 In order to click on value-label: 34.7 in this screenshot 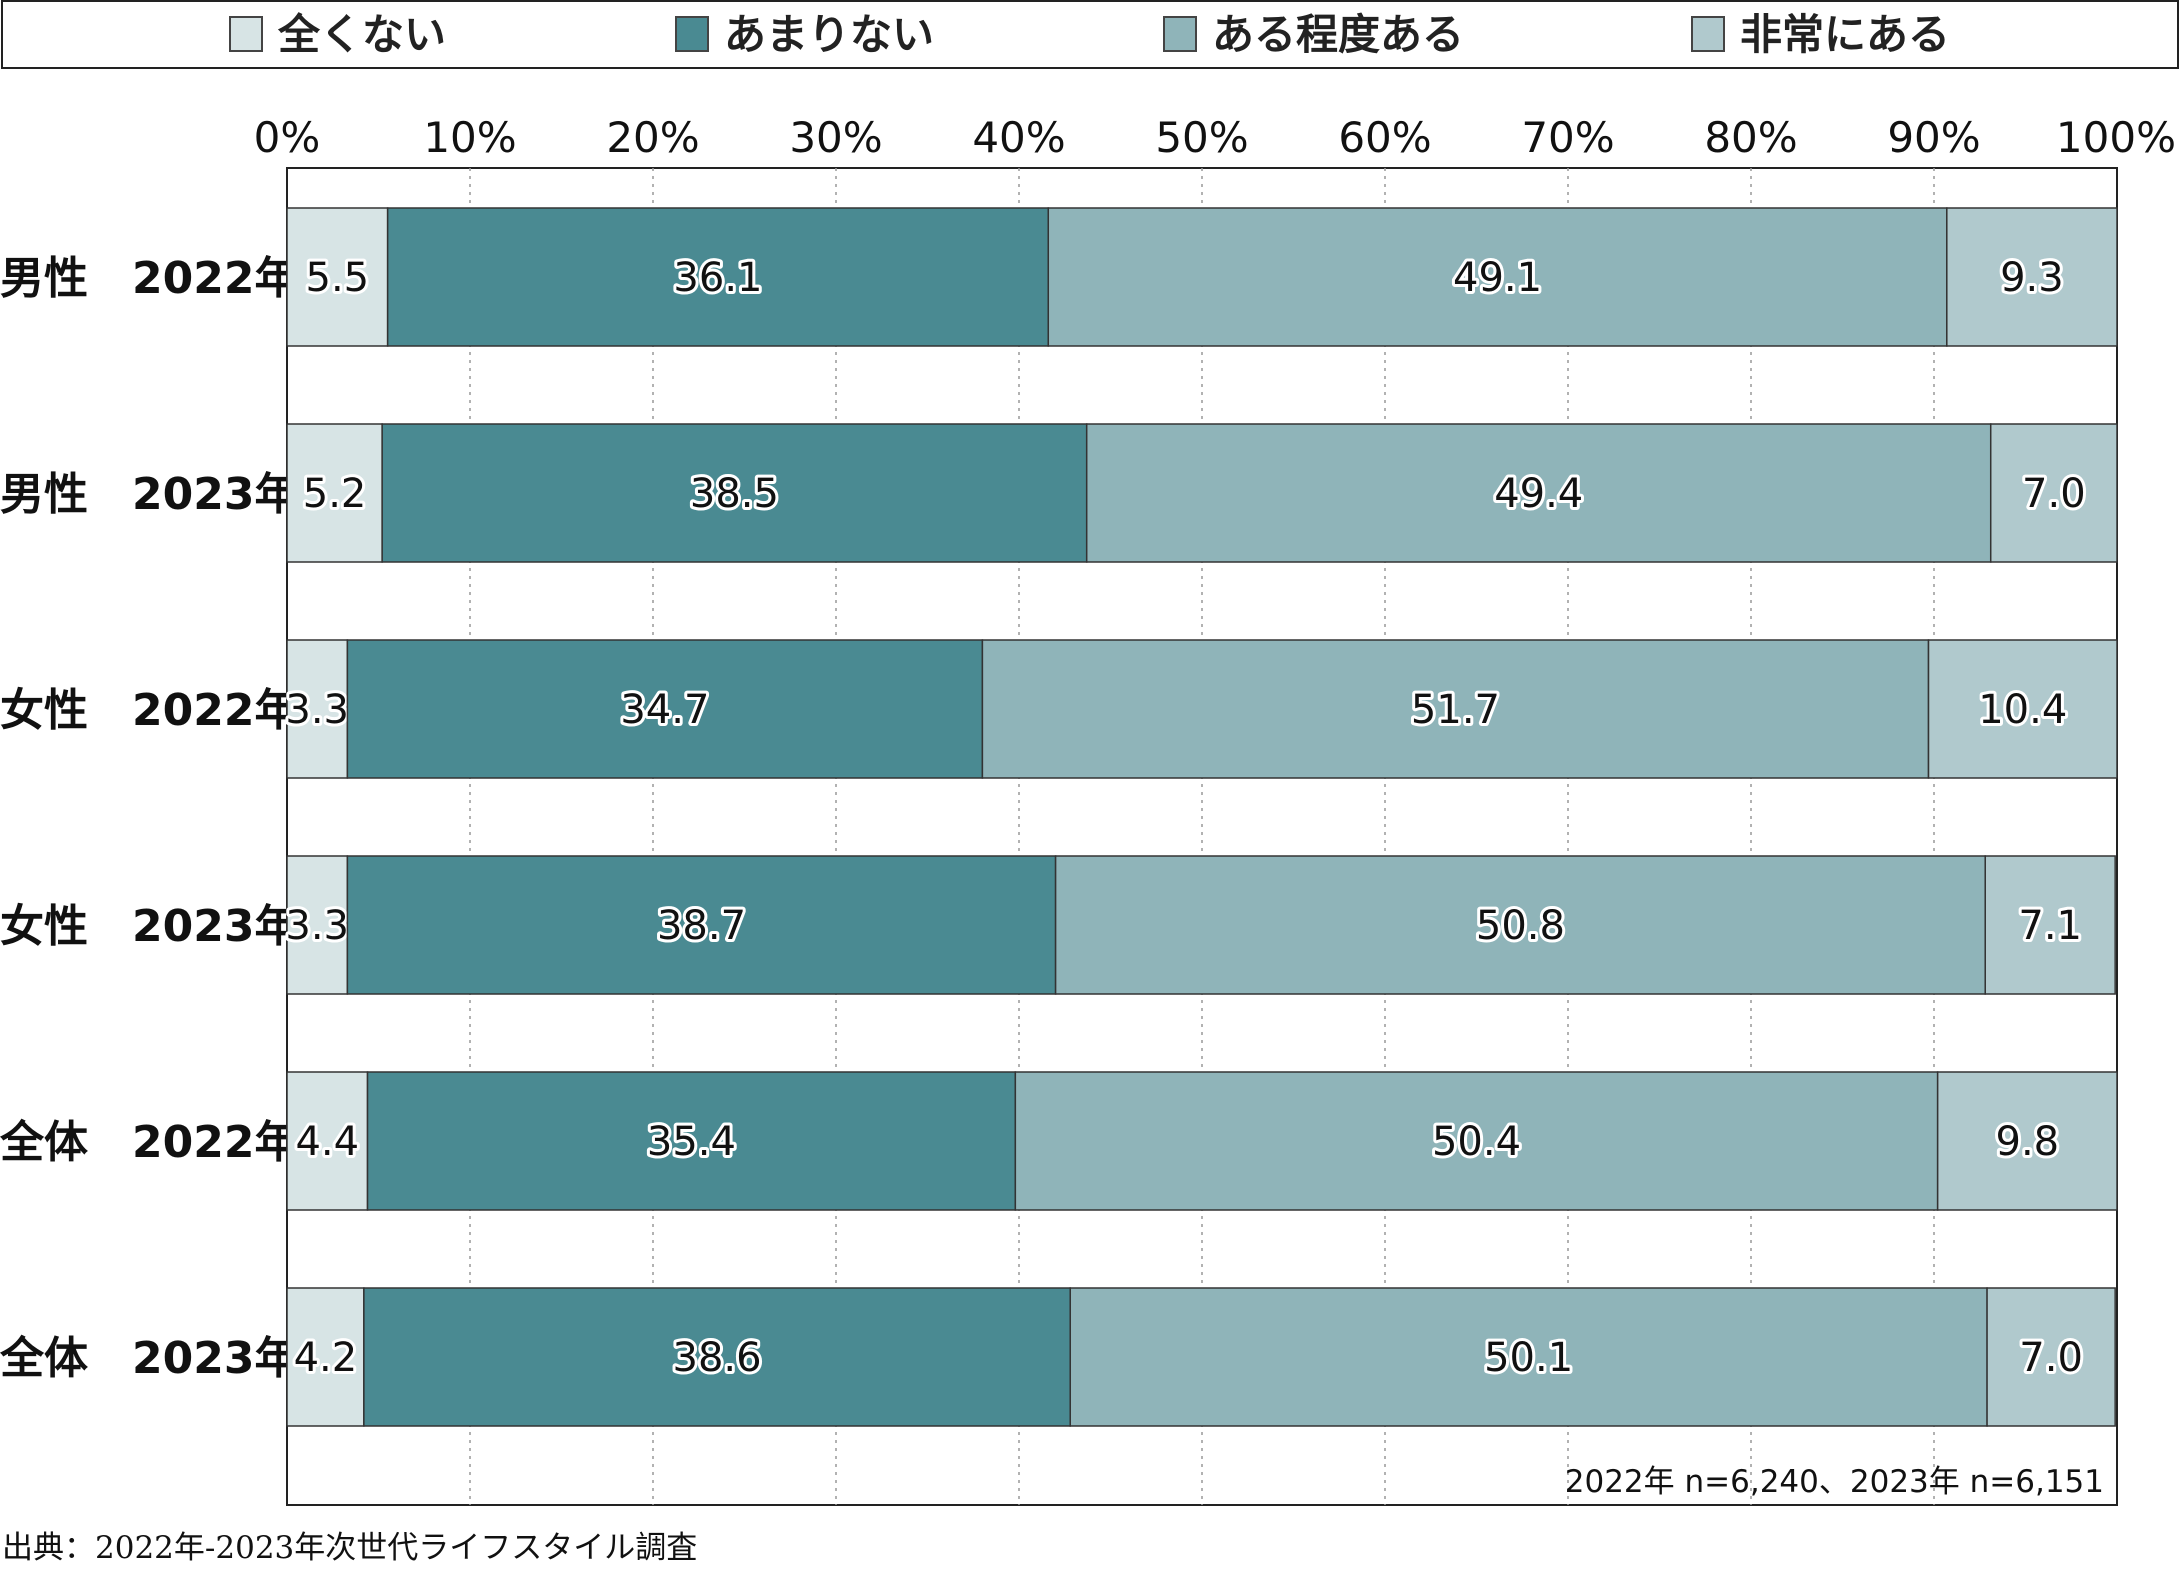, I will do `click(664, 710)`.